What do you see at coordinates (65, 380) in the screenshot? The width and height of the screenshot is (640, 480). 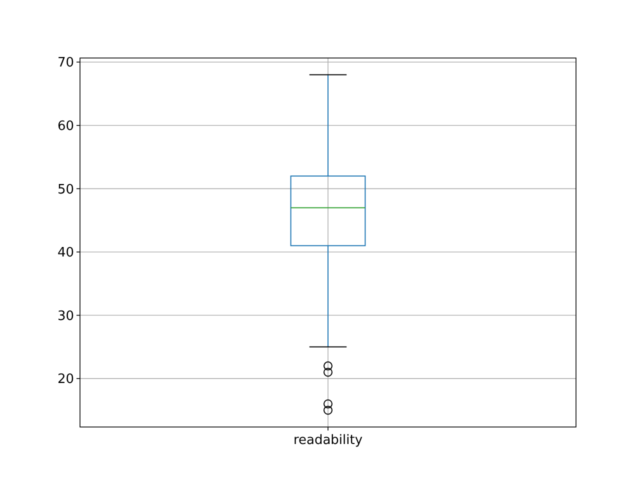 I see `y-tick-label: 20` at bounding box center [65, 380].